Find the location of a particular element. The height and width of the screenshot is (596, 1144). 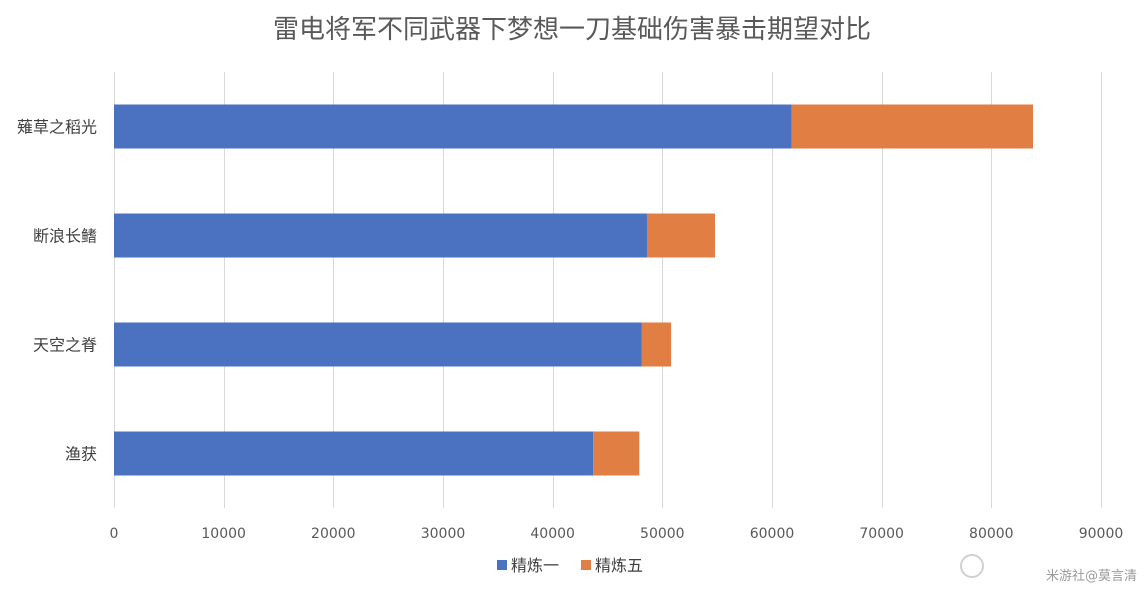

category-label: 渔获 is located at coordinates (81, 454).